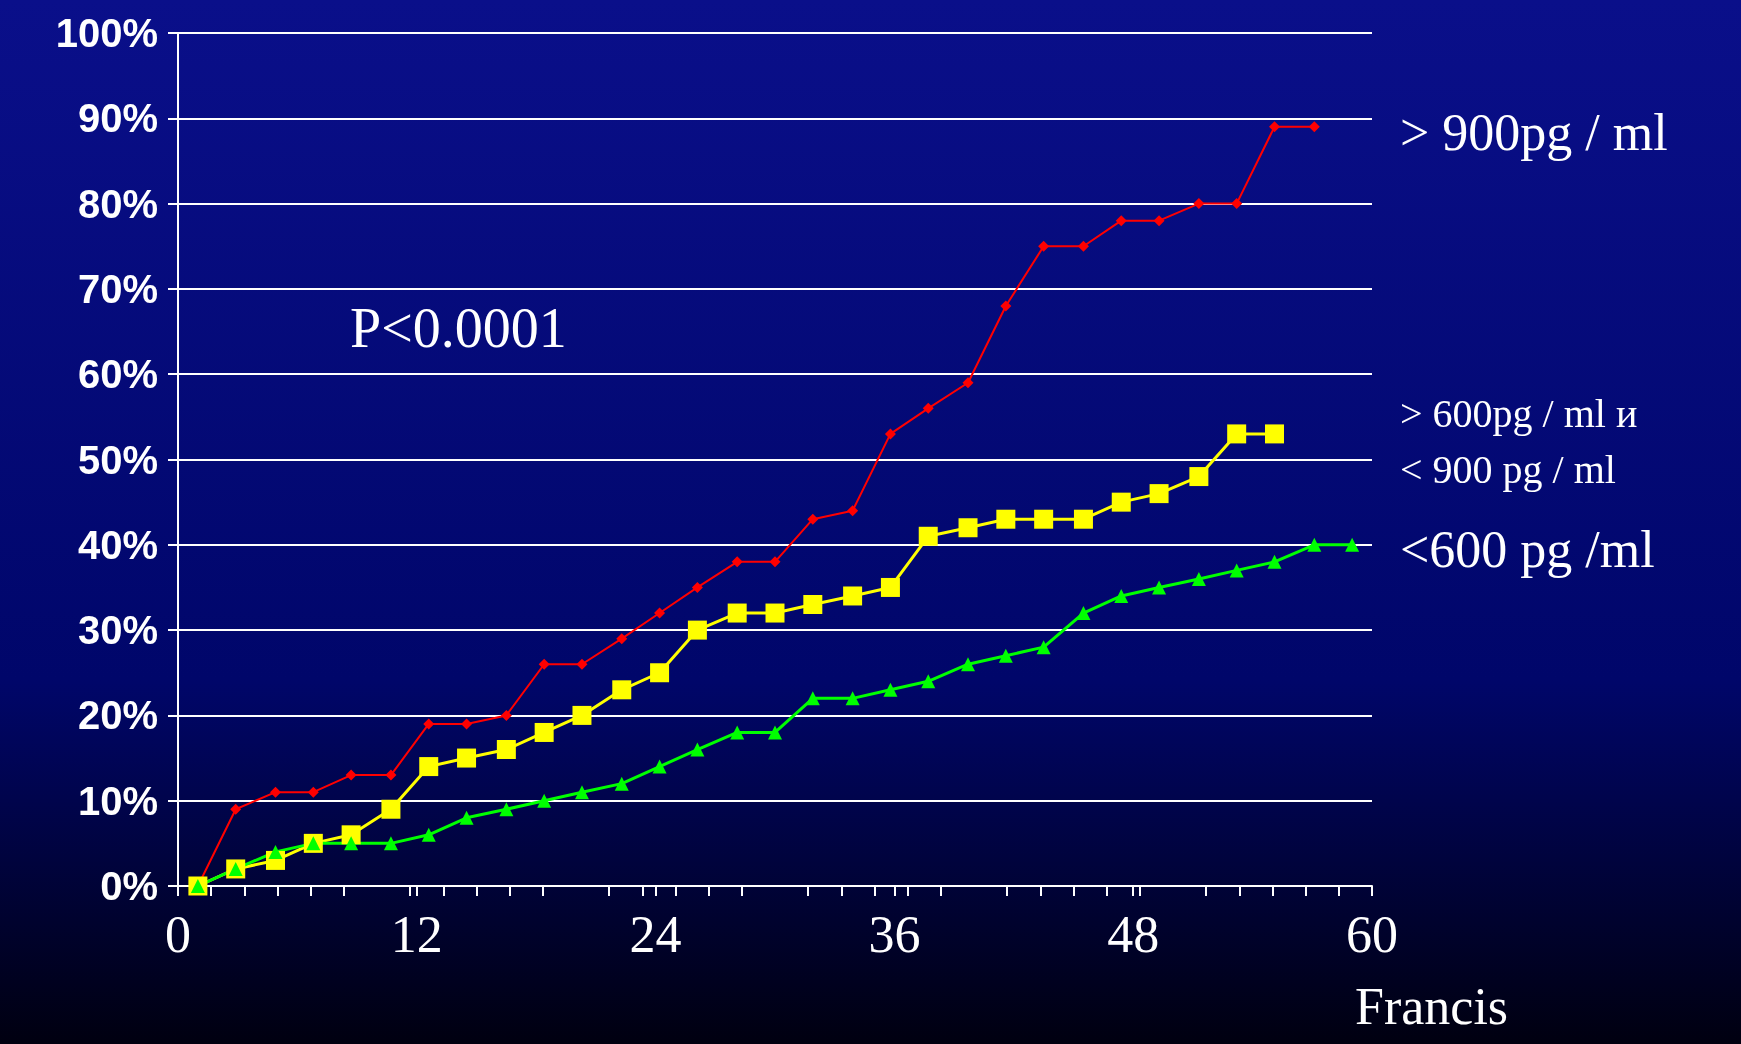 The image size is (1741, 1044). What do you see at coordinates (178, 934) in the screenshot?
I see `x-tick-label: 0` at bounding box center [178, 934].